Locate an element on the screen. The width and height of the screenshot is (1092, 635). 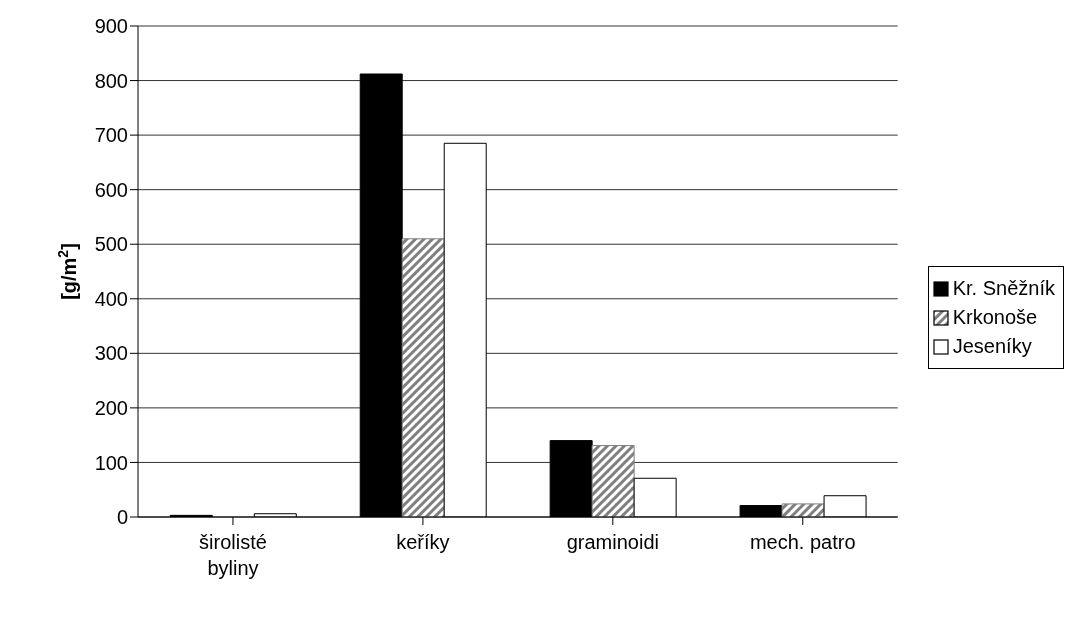
y-tick-label: 100 is located at coordinates (111, 462).